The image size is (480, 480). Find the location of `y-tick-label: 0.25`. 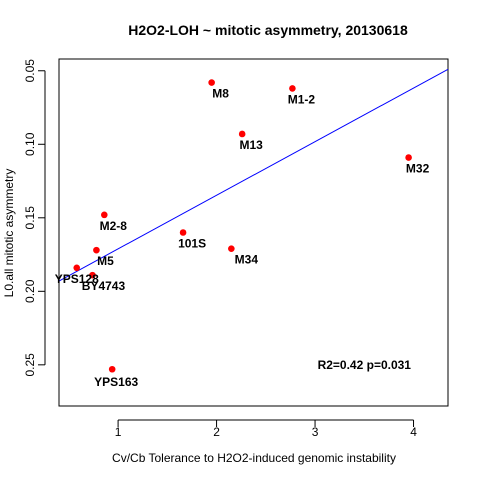

y-tick-label: 0.25 is located at coordinates (30, 365).